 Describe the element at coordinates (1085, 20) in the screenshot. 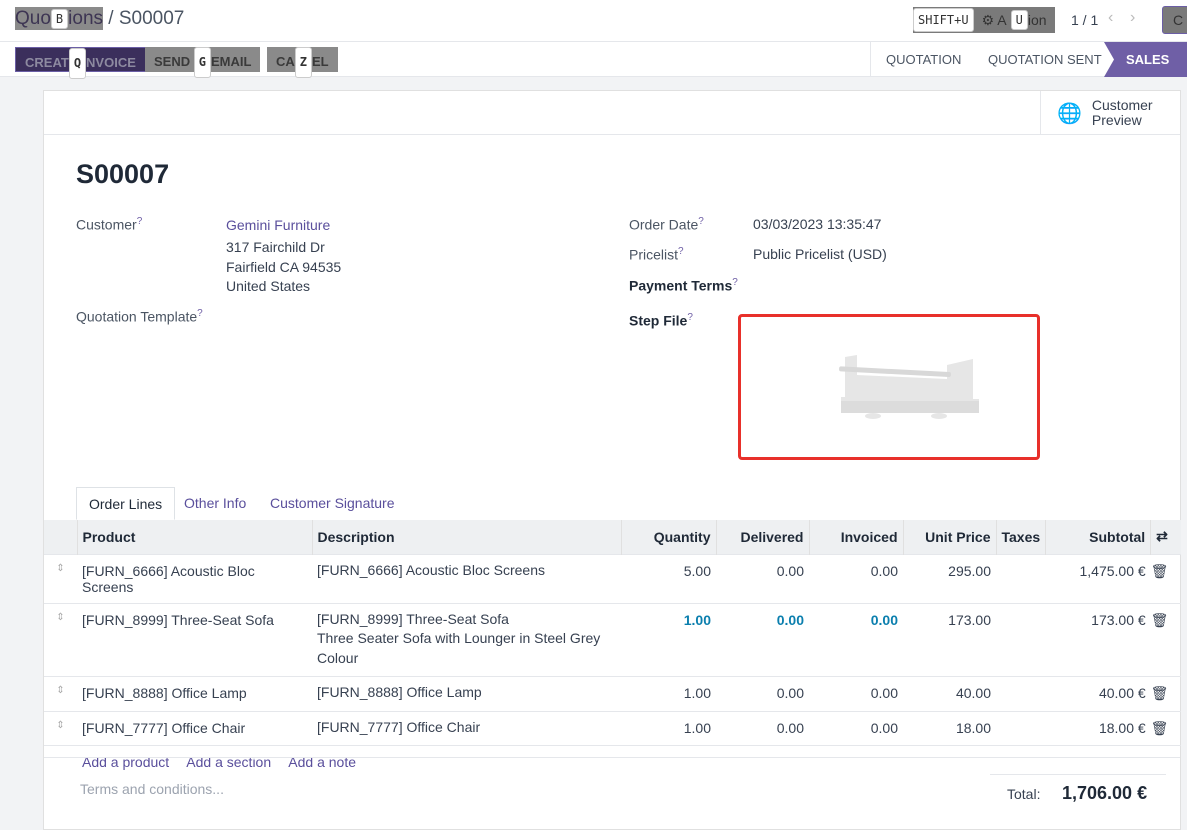

I see `pager-value: 1 / 1` at that location.